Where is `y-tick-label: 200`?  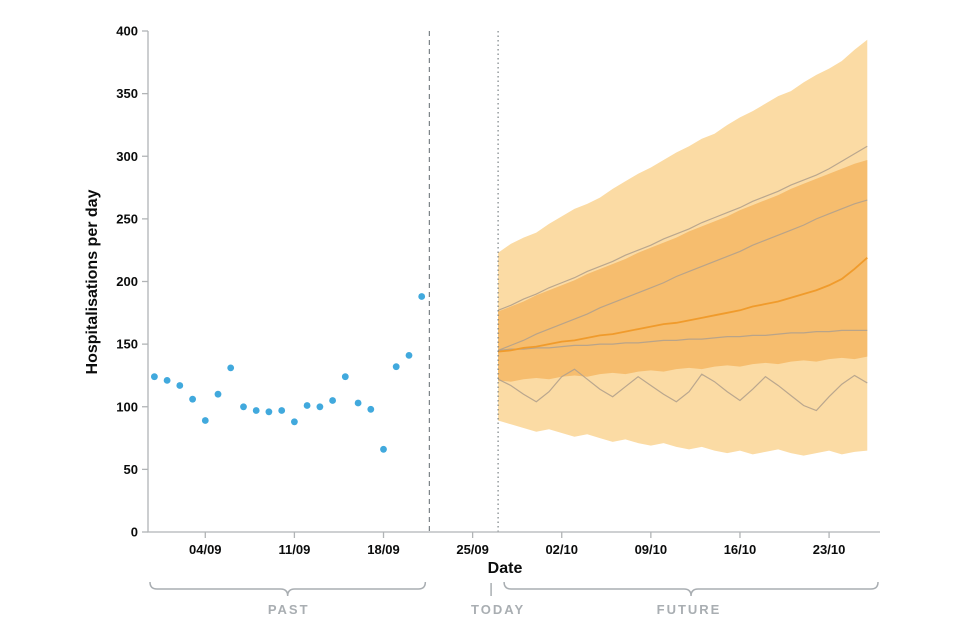
y-tick-label: 200 is located at coordinates (127, 281).